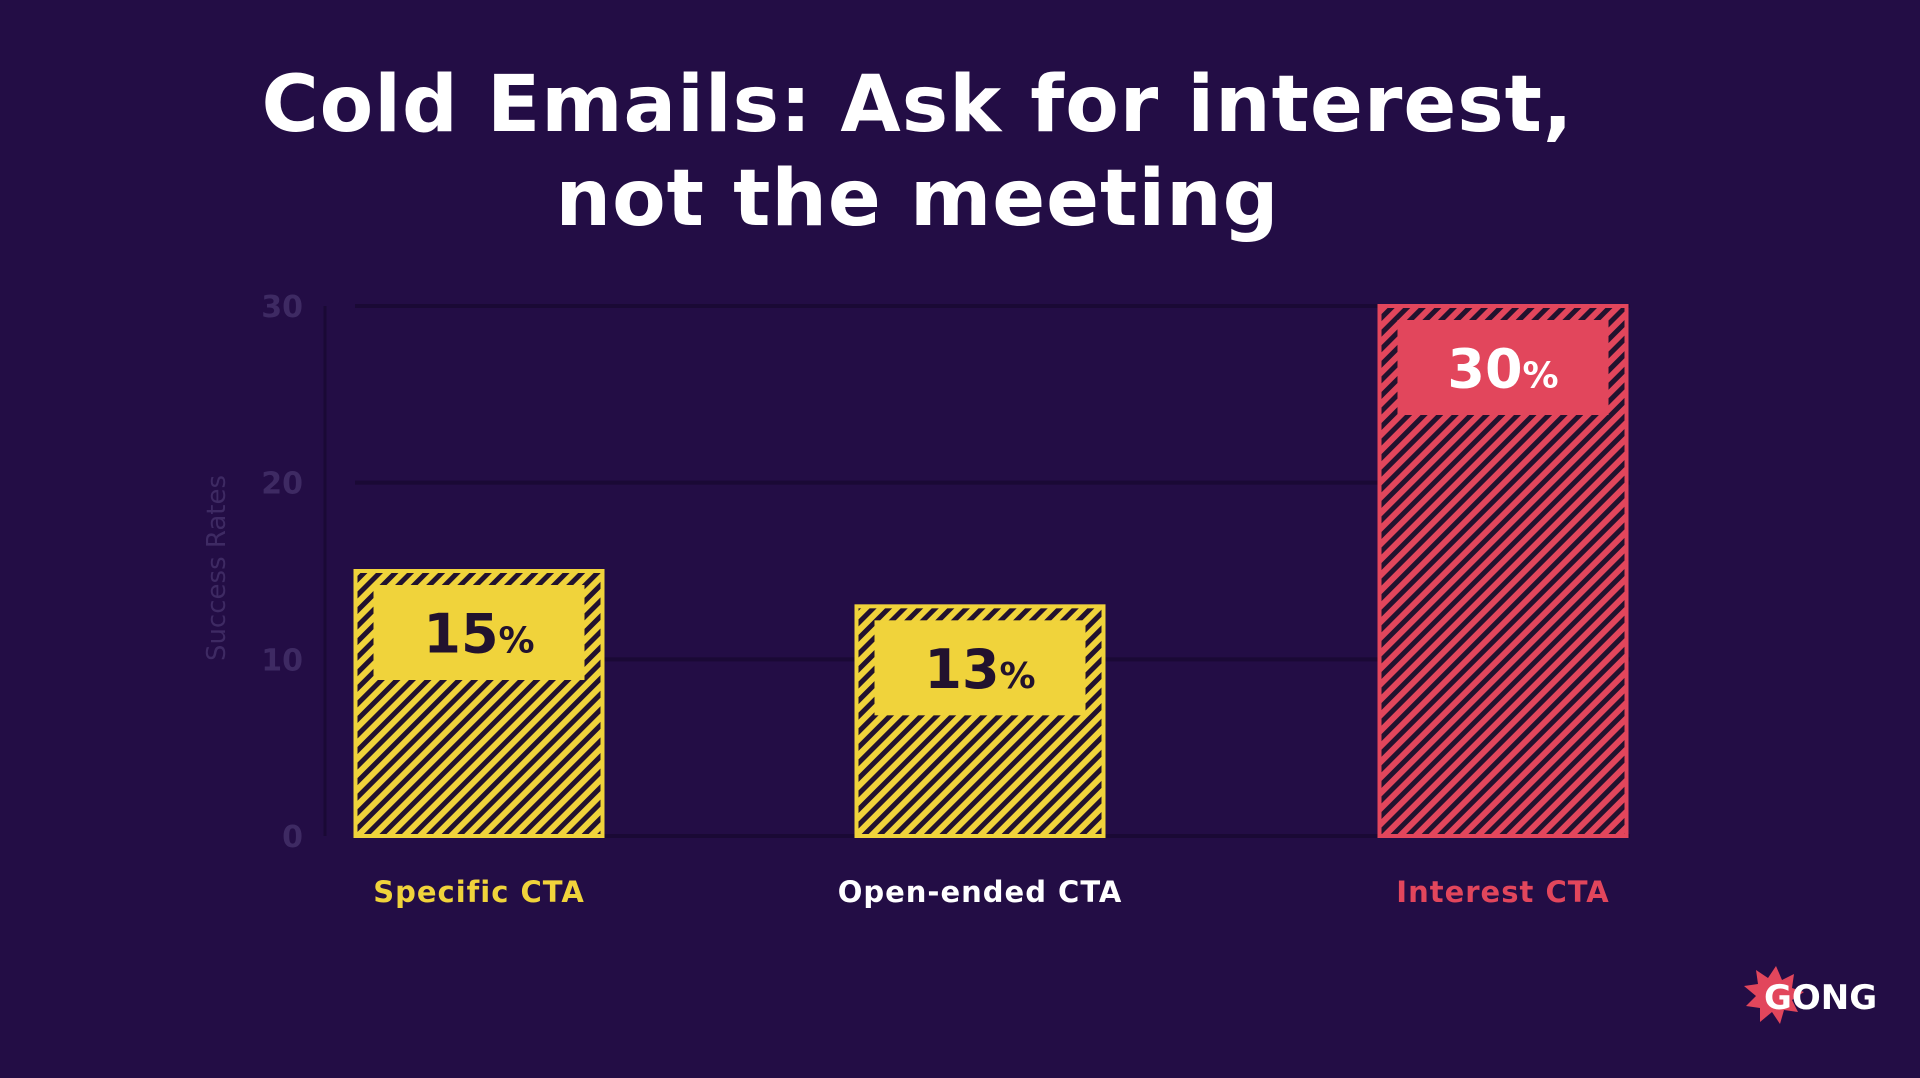  I want to click on data-label: 30%, so click(1502, 369).